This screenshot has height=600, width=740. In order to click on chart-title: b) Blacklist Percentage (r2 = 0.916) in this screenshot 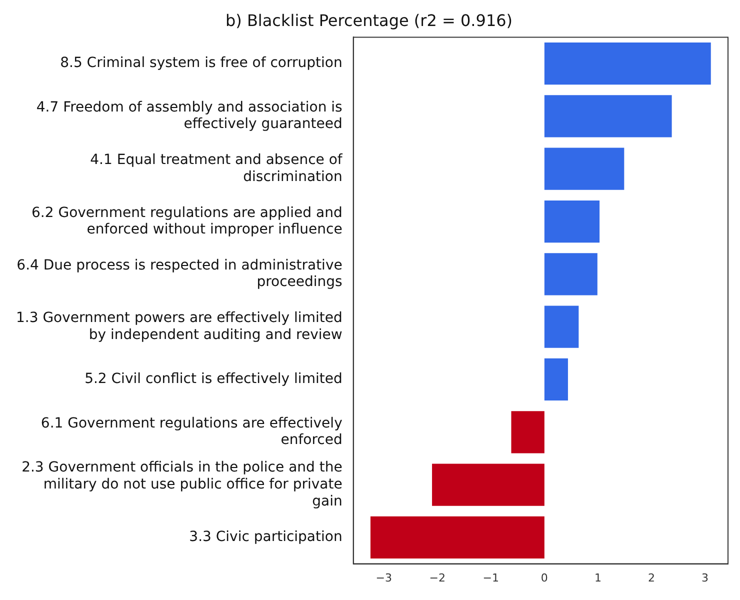, I will do `click(369, 20)`.